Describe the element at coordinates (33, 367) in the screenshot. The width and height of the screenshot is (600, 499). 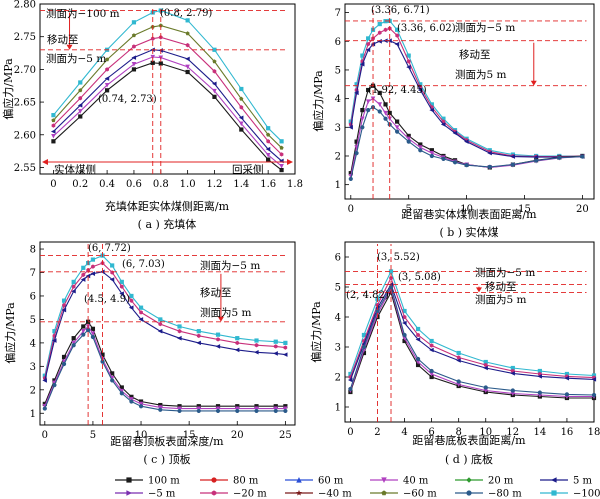
I see `panel-c-ytick-label: 3` at that location.